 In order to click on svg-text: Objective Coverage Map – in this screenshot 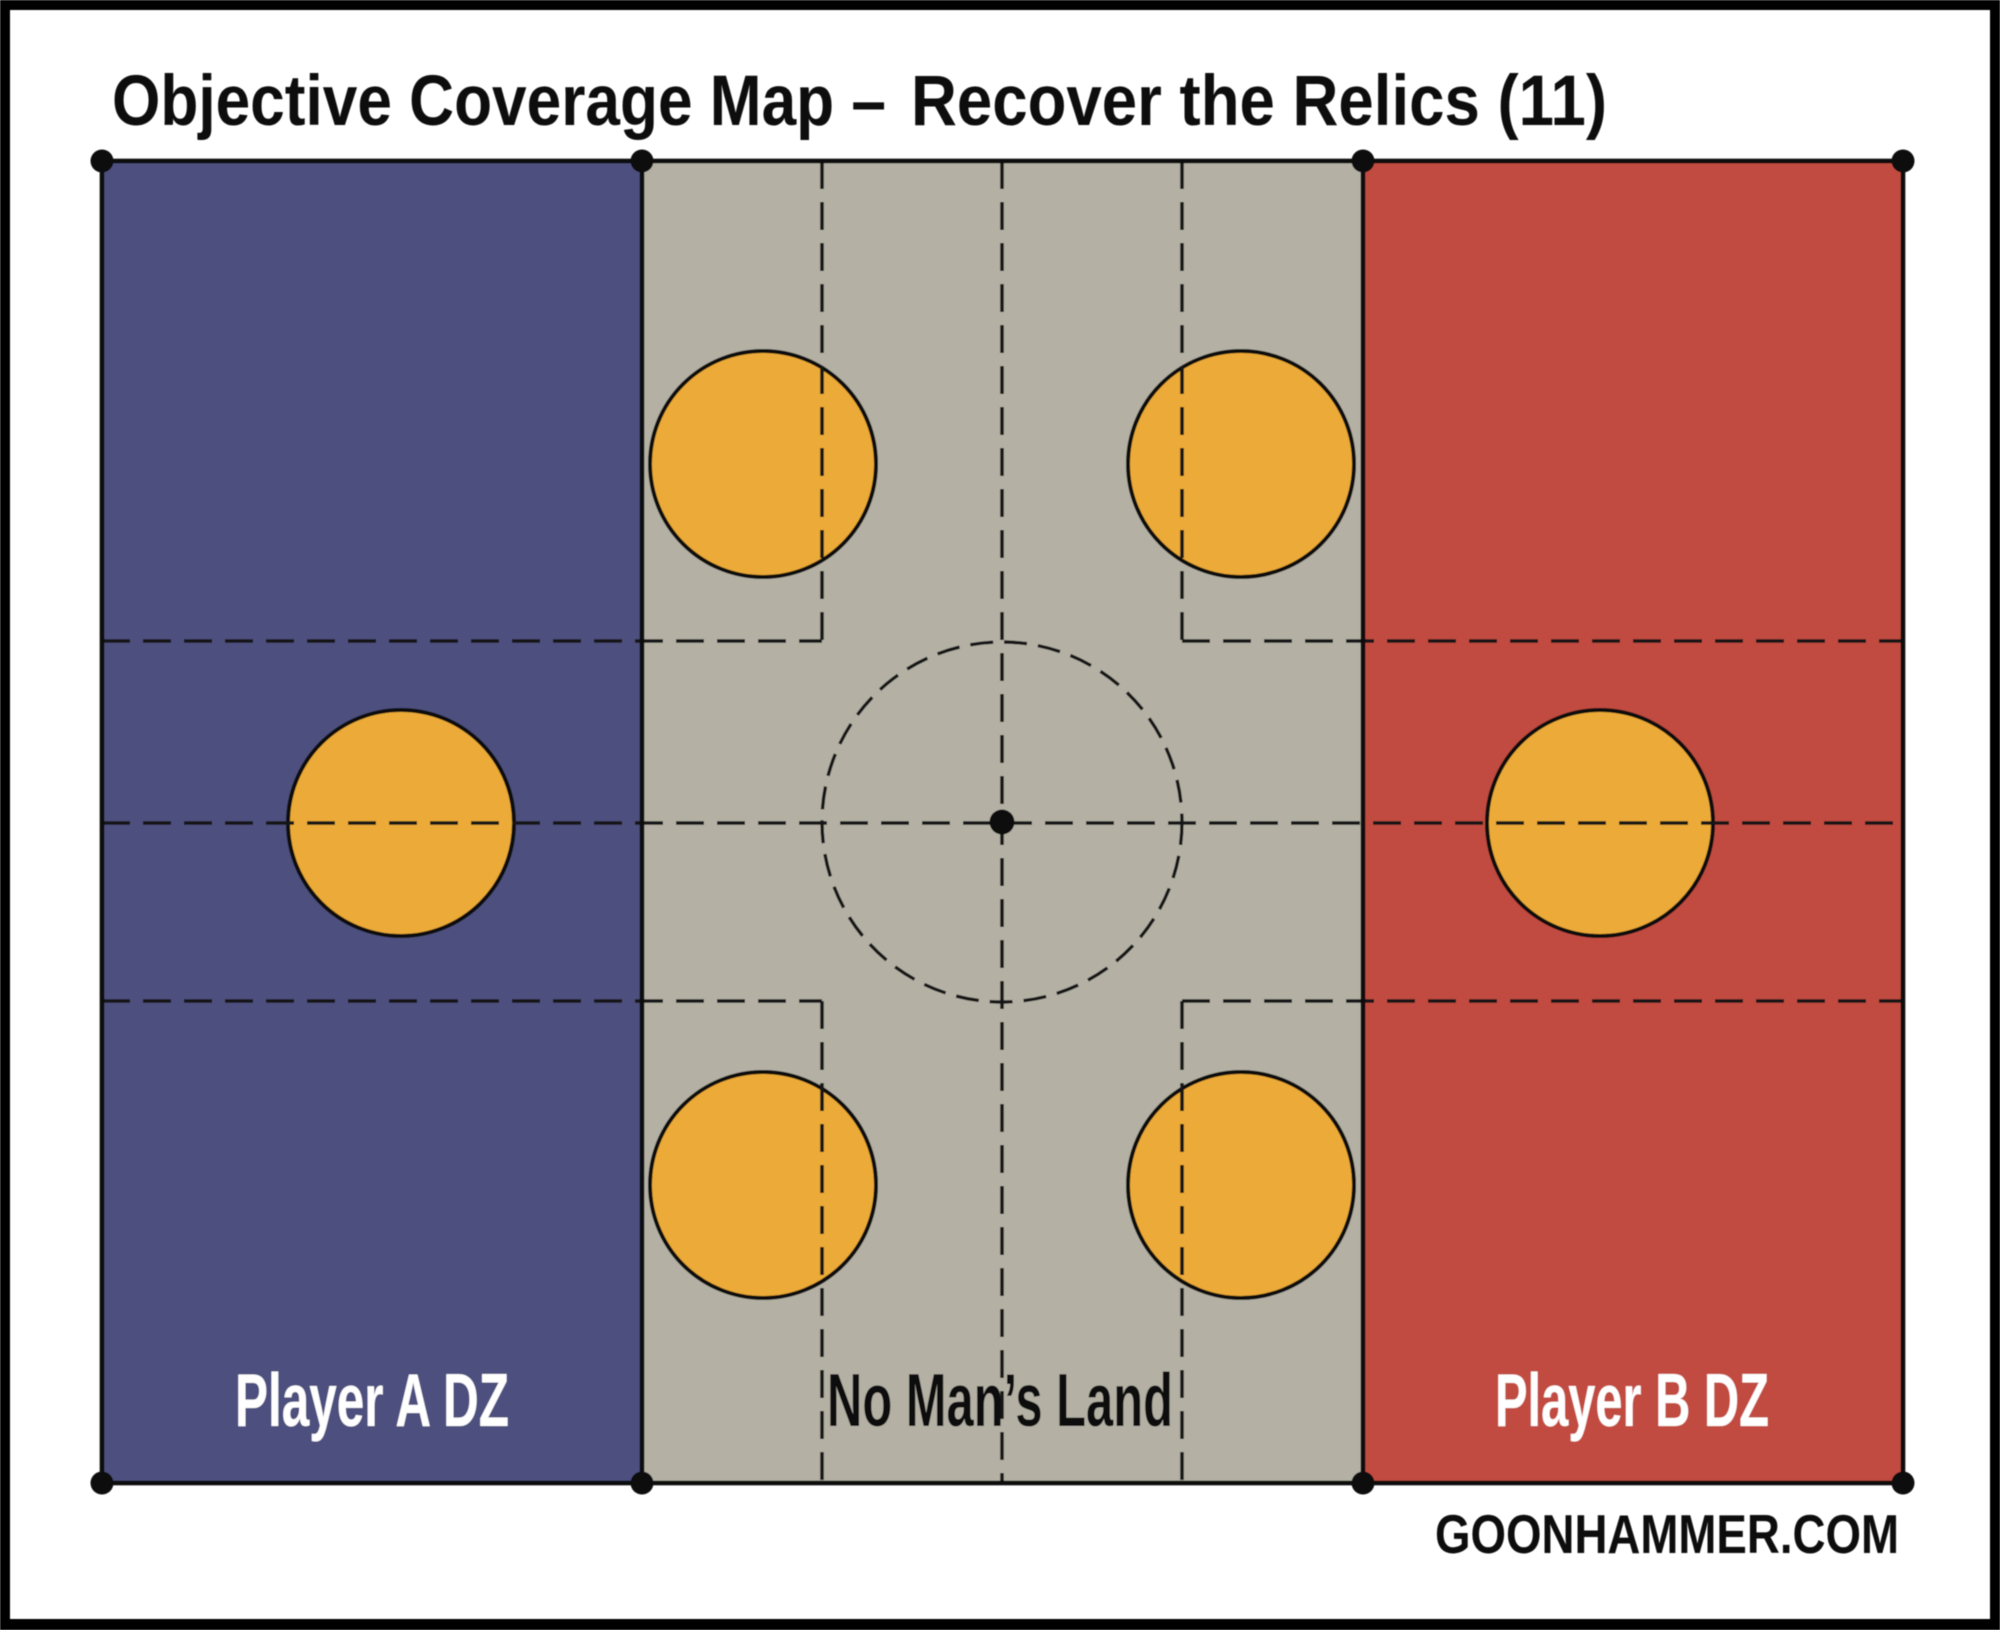, I will do `click(499, 101)`.